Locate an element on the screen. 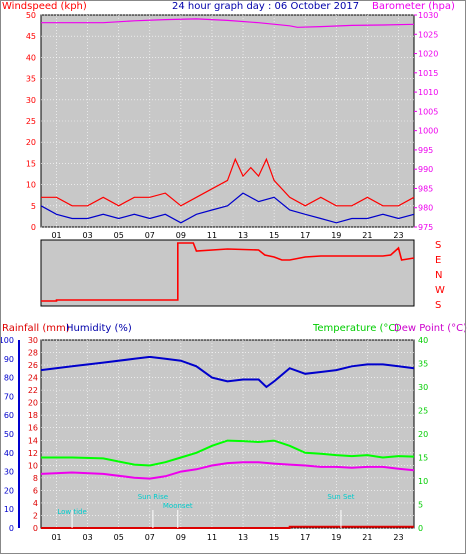 This screenshot has width=467, height=555. temp-tick-label: 15 is located at coordinates (423, 458).